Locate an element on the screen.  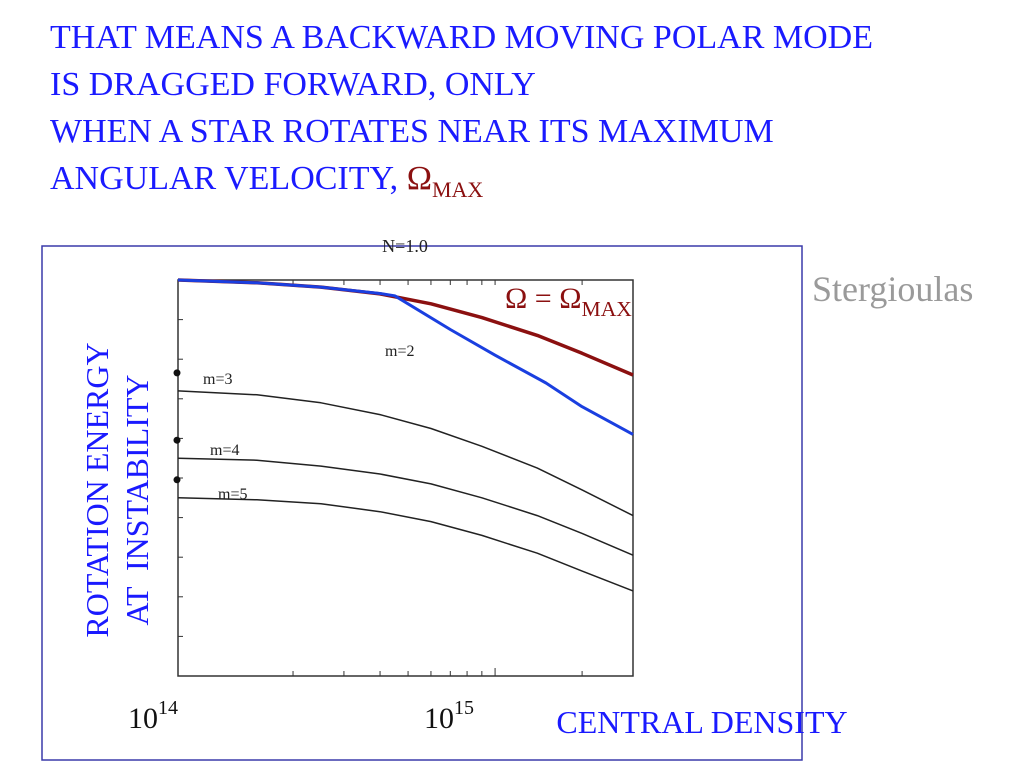
x-tick-labels: 1014 1015 is located at coordinates (301, 716).